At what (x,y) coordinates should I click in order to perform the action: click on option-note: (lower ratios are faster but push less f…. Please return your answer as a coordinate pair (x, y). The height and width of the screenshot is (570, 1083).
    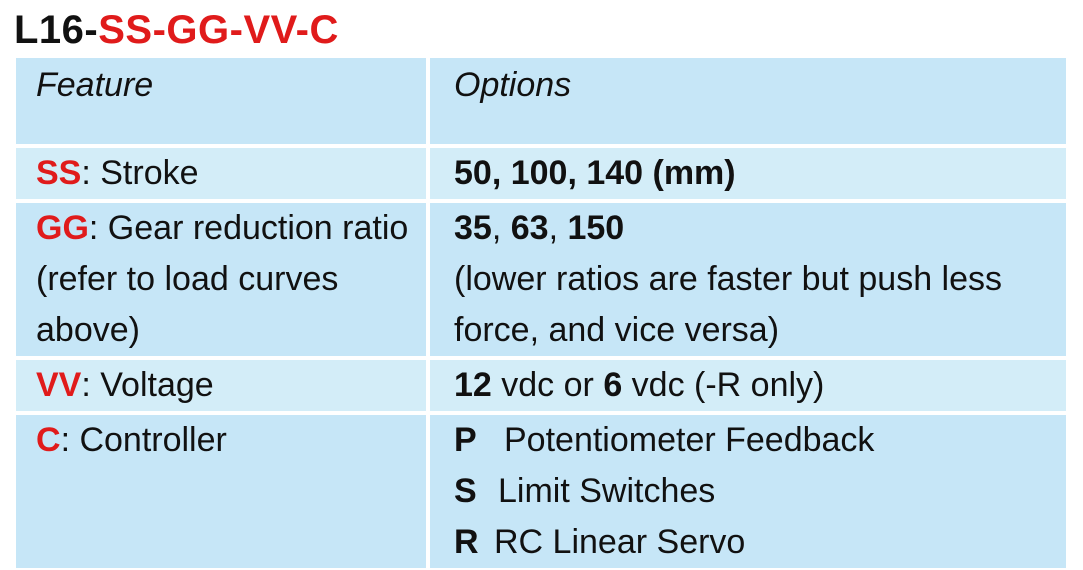
    Looking at the image, I should click on (728, 304).